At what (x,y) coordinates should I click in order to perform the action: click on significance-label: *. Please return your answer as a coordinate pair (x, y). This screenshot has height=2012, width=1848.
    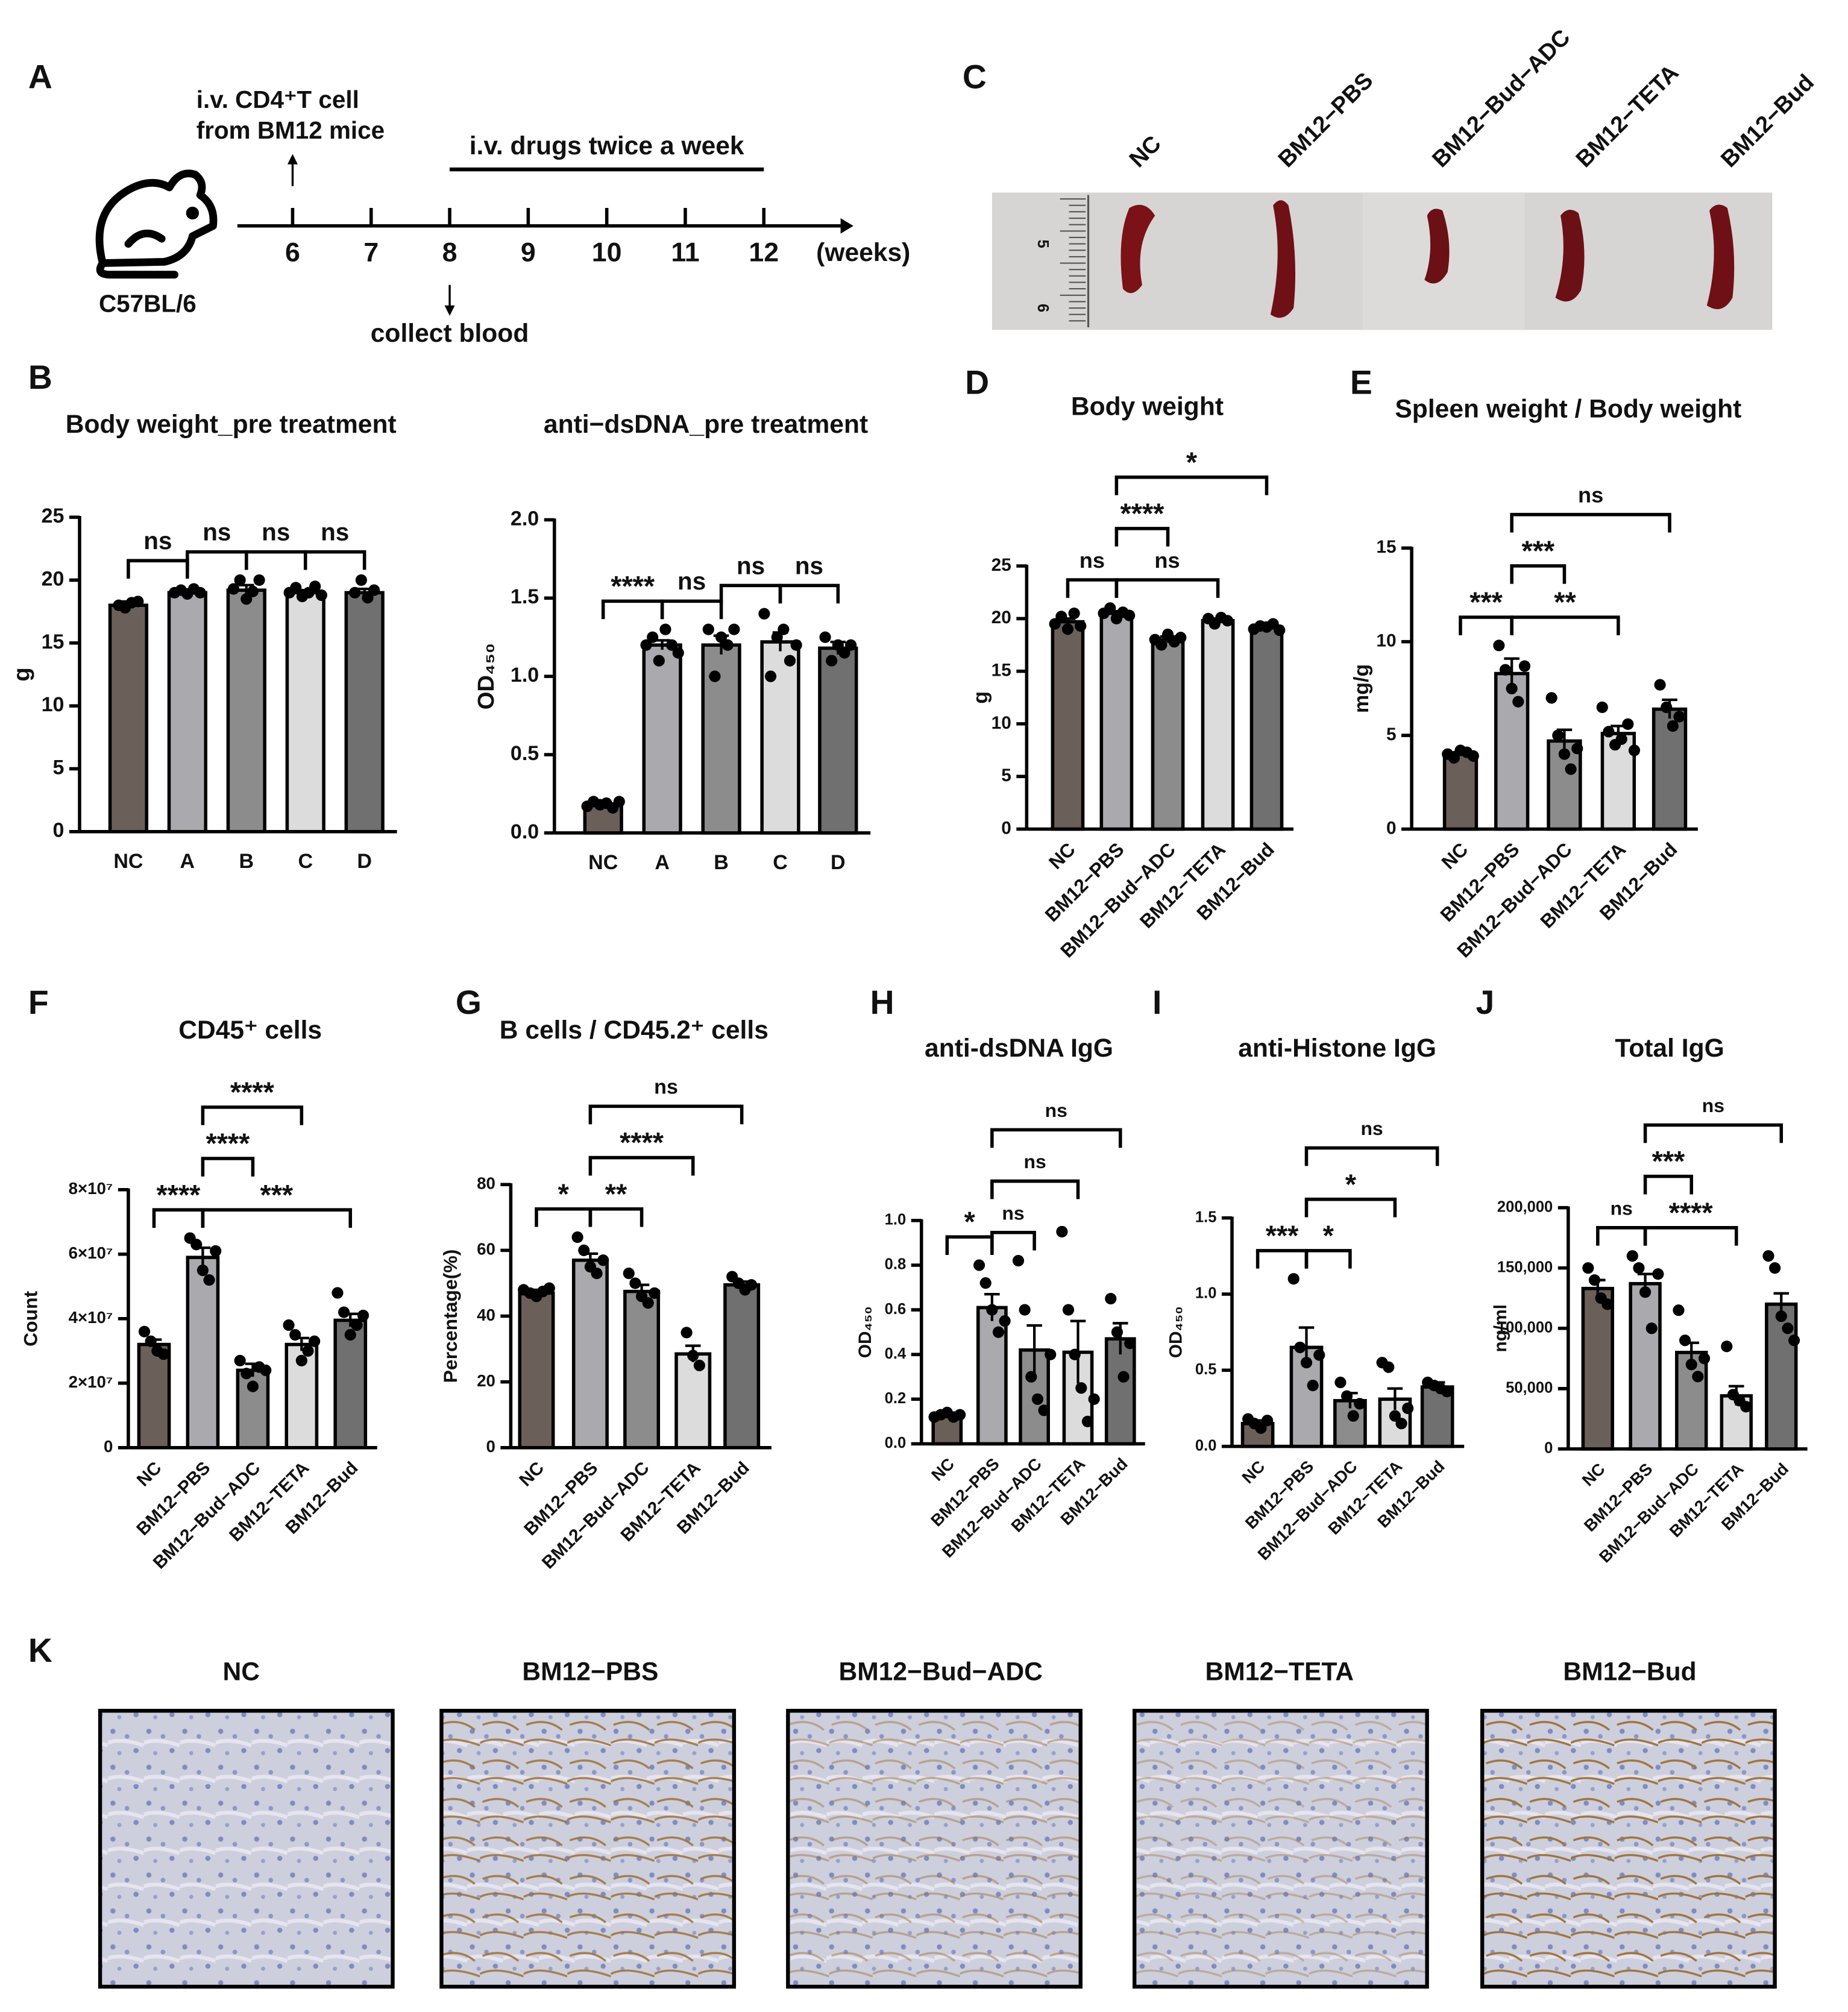
    Looking at the image, I should click on (969, 1221).